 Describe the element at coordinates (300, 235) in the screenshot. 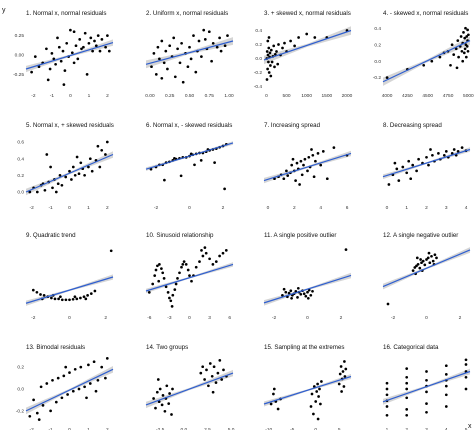

I see `panel-title: 11. A single positive outlier` at that location.